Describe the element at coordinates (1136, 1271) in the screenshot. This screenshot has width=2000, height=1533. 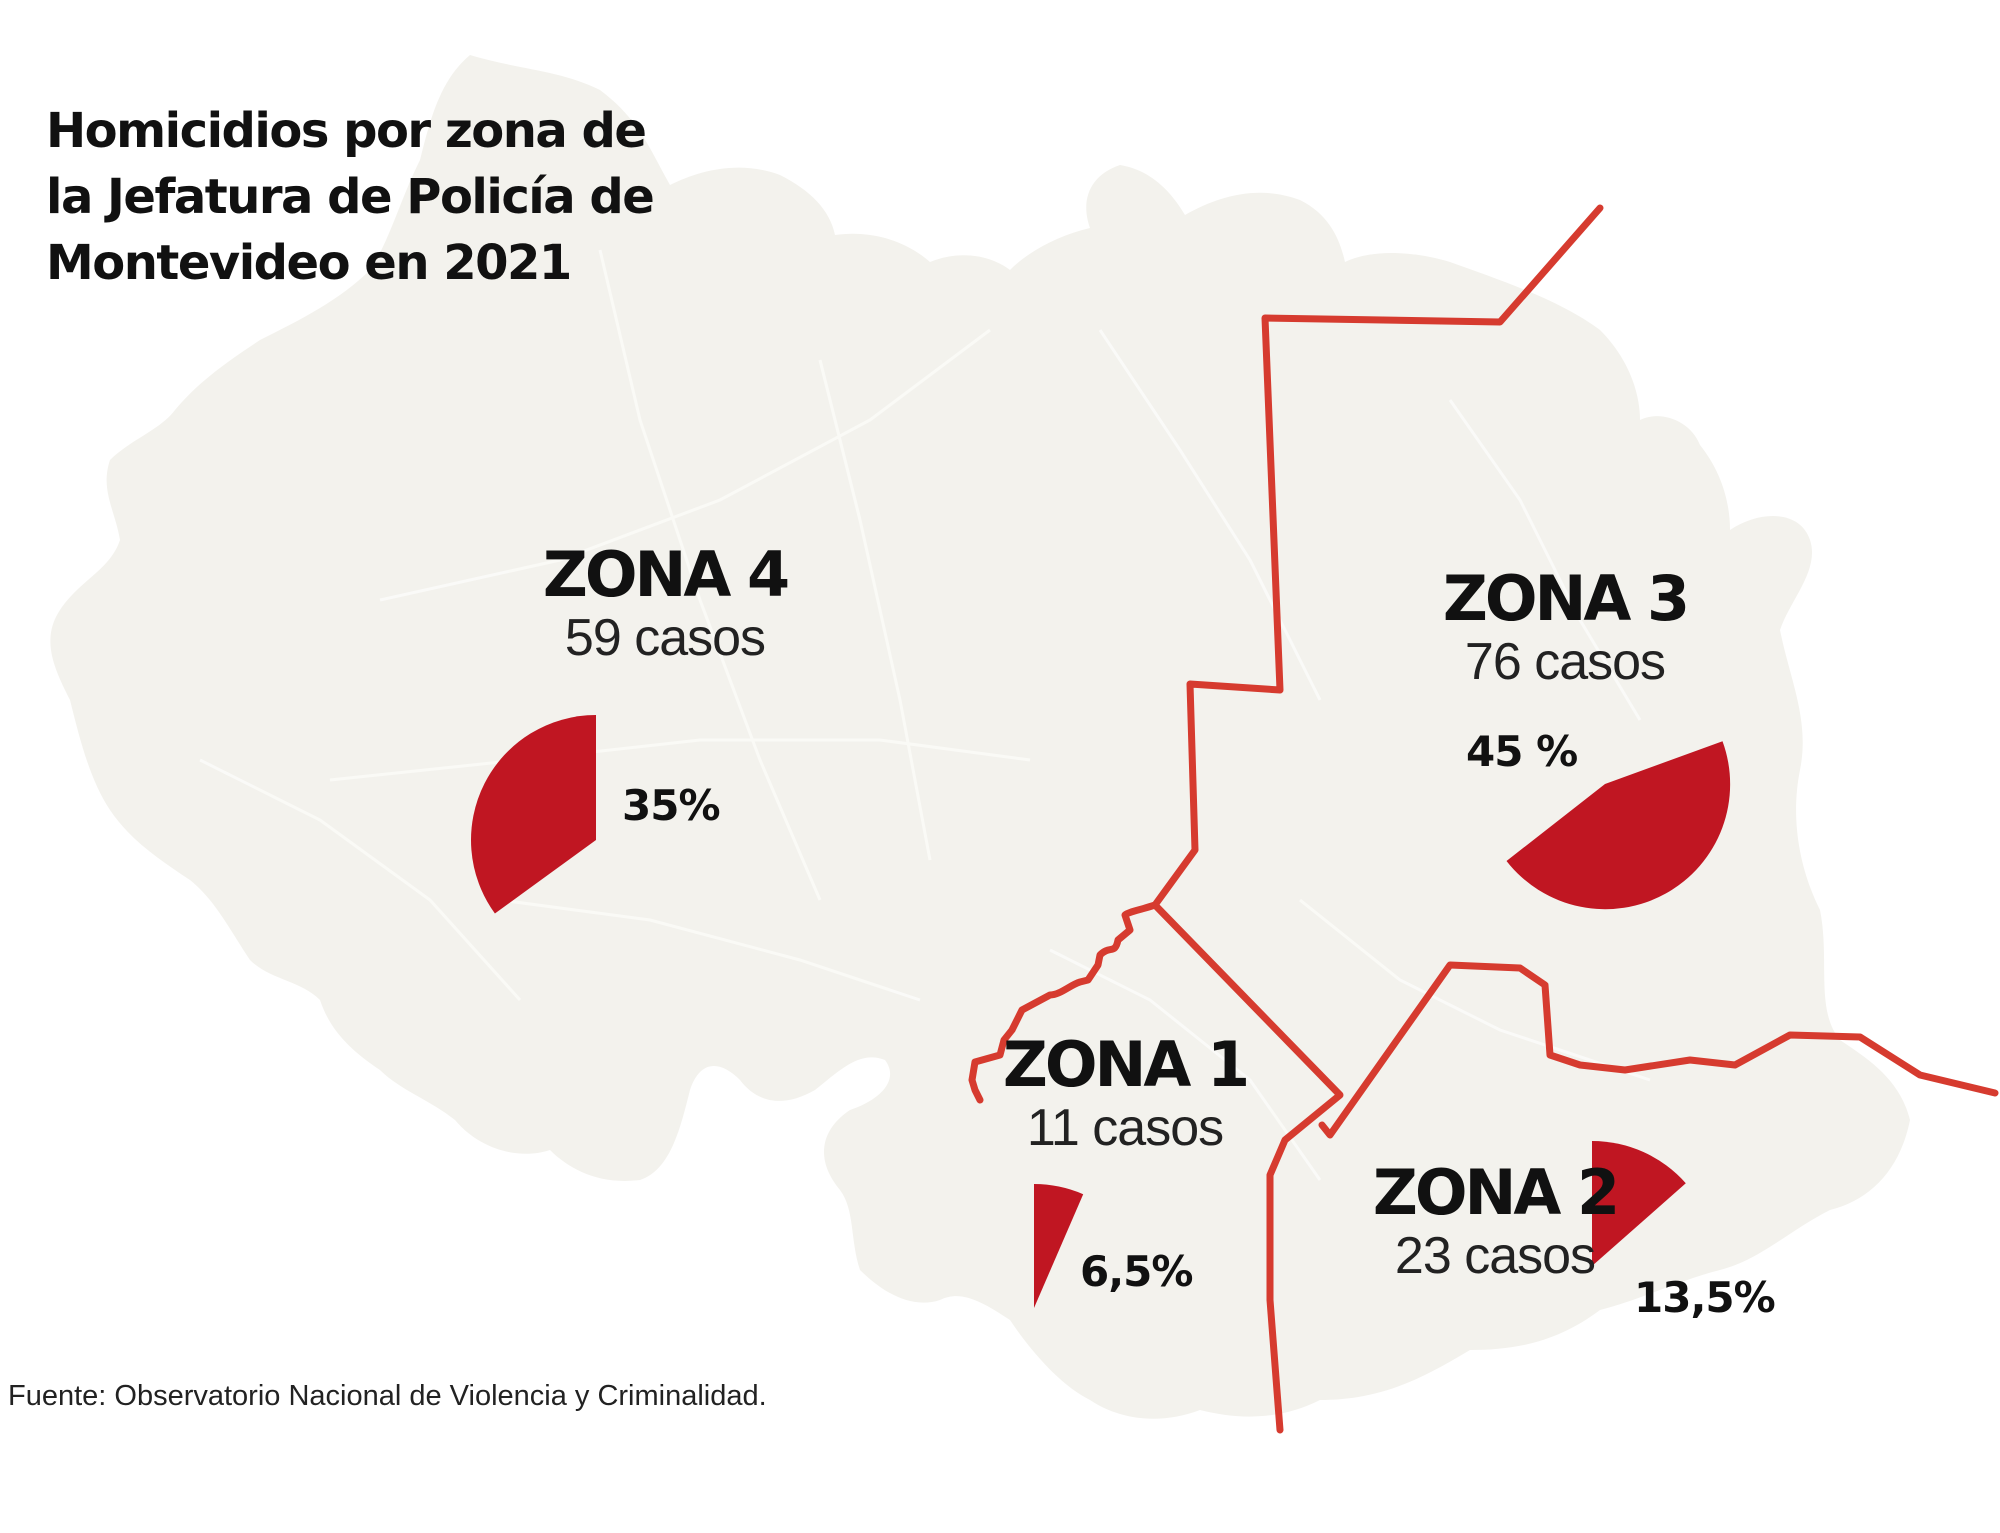
I see `percent-label-zona1: 6,5%` at that location.